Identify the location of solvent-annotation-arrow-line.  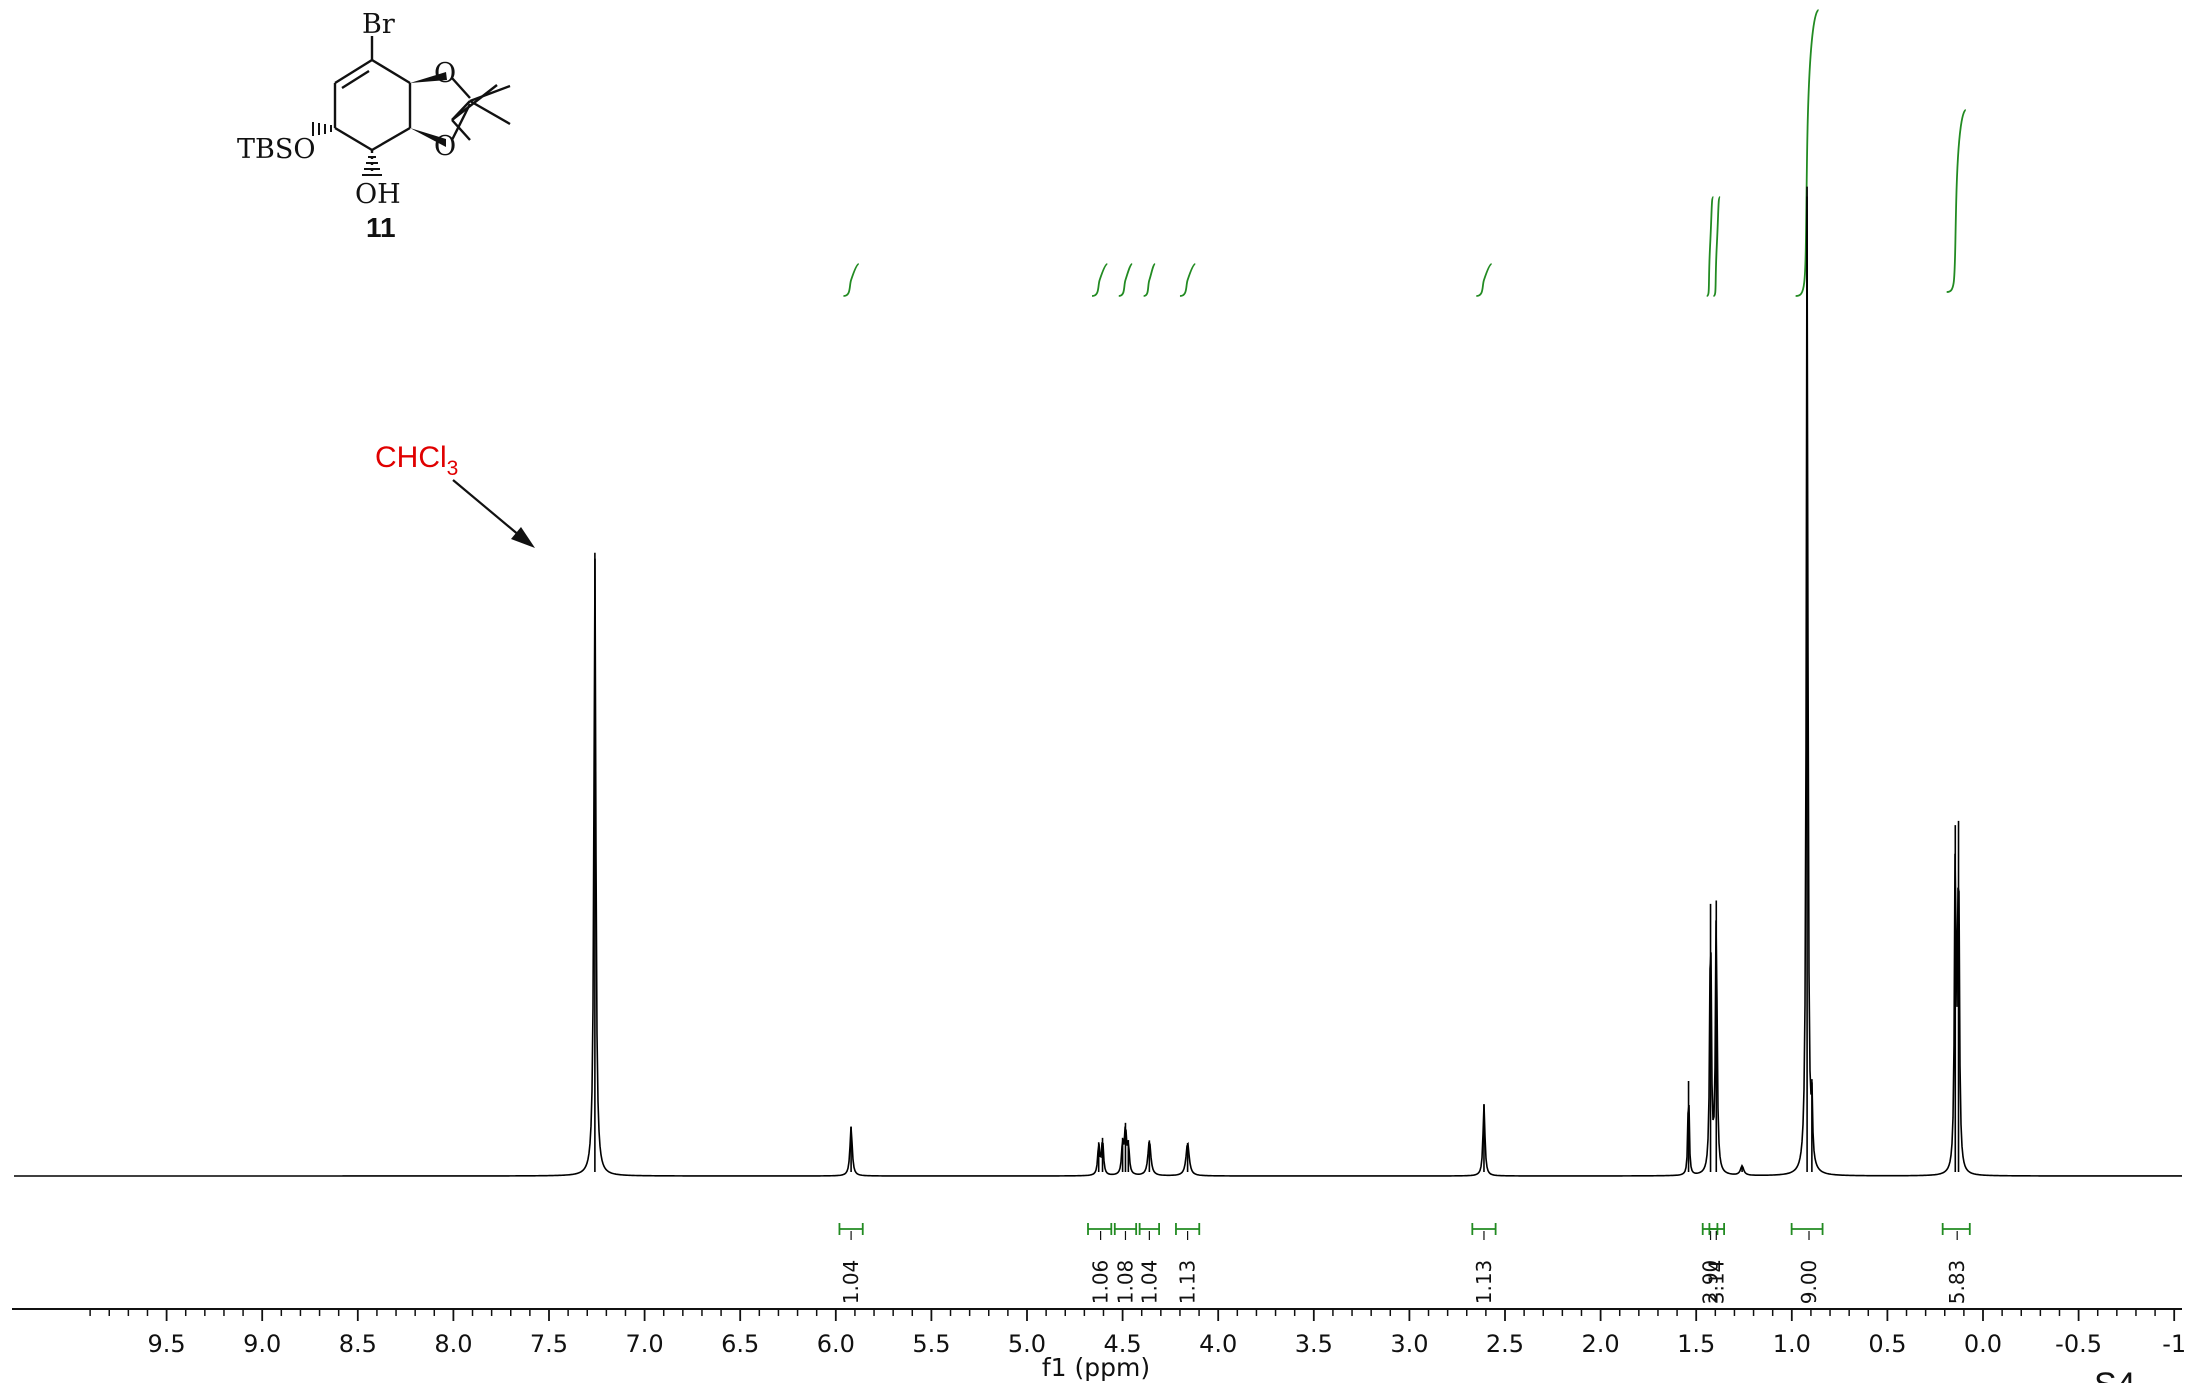
(486, 508).